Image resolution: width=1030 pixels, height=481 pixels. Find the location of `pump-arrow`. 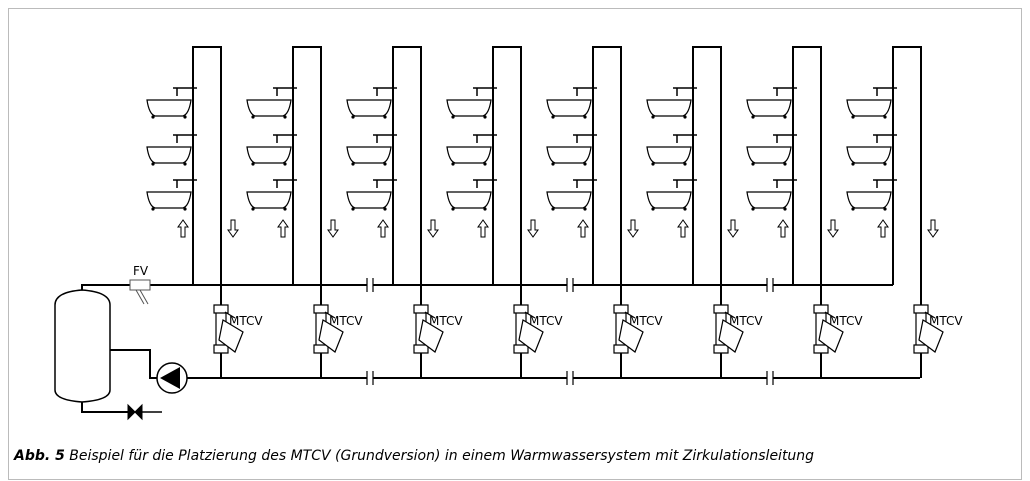

pump-arrow is located at coordinates (170, 378).